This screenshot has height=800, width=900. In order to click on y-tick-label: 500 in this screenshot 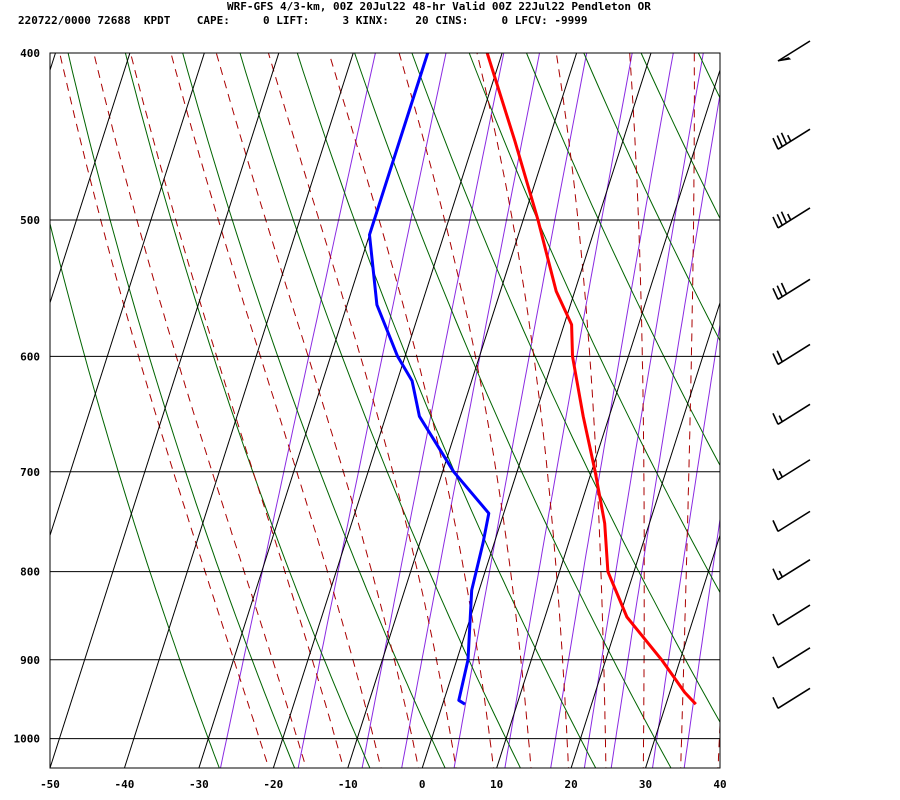, I will do `click(30, 220)`.